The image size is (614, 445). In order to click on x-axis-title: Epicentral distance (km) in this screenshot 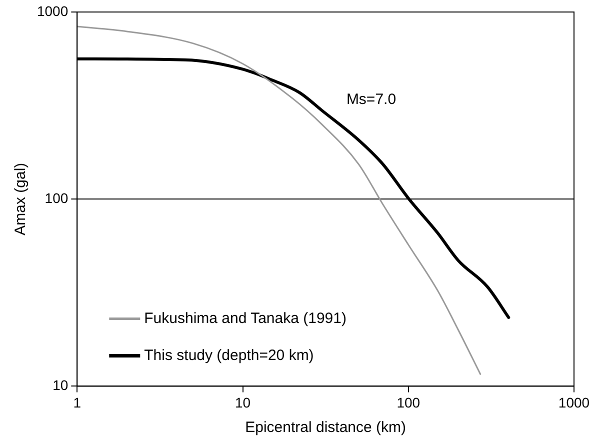, I will do `click(325, 427)`.